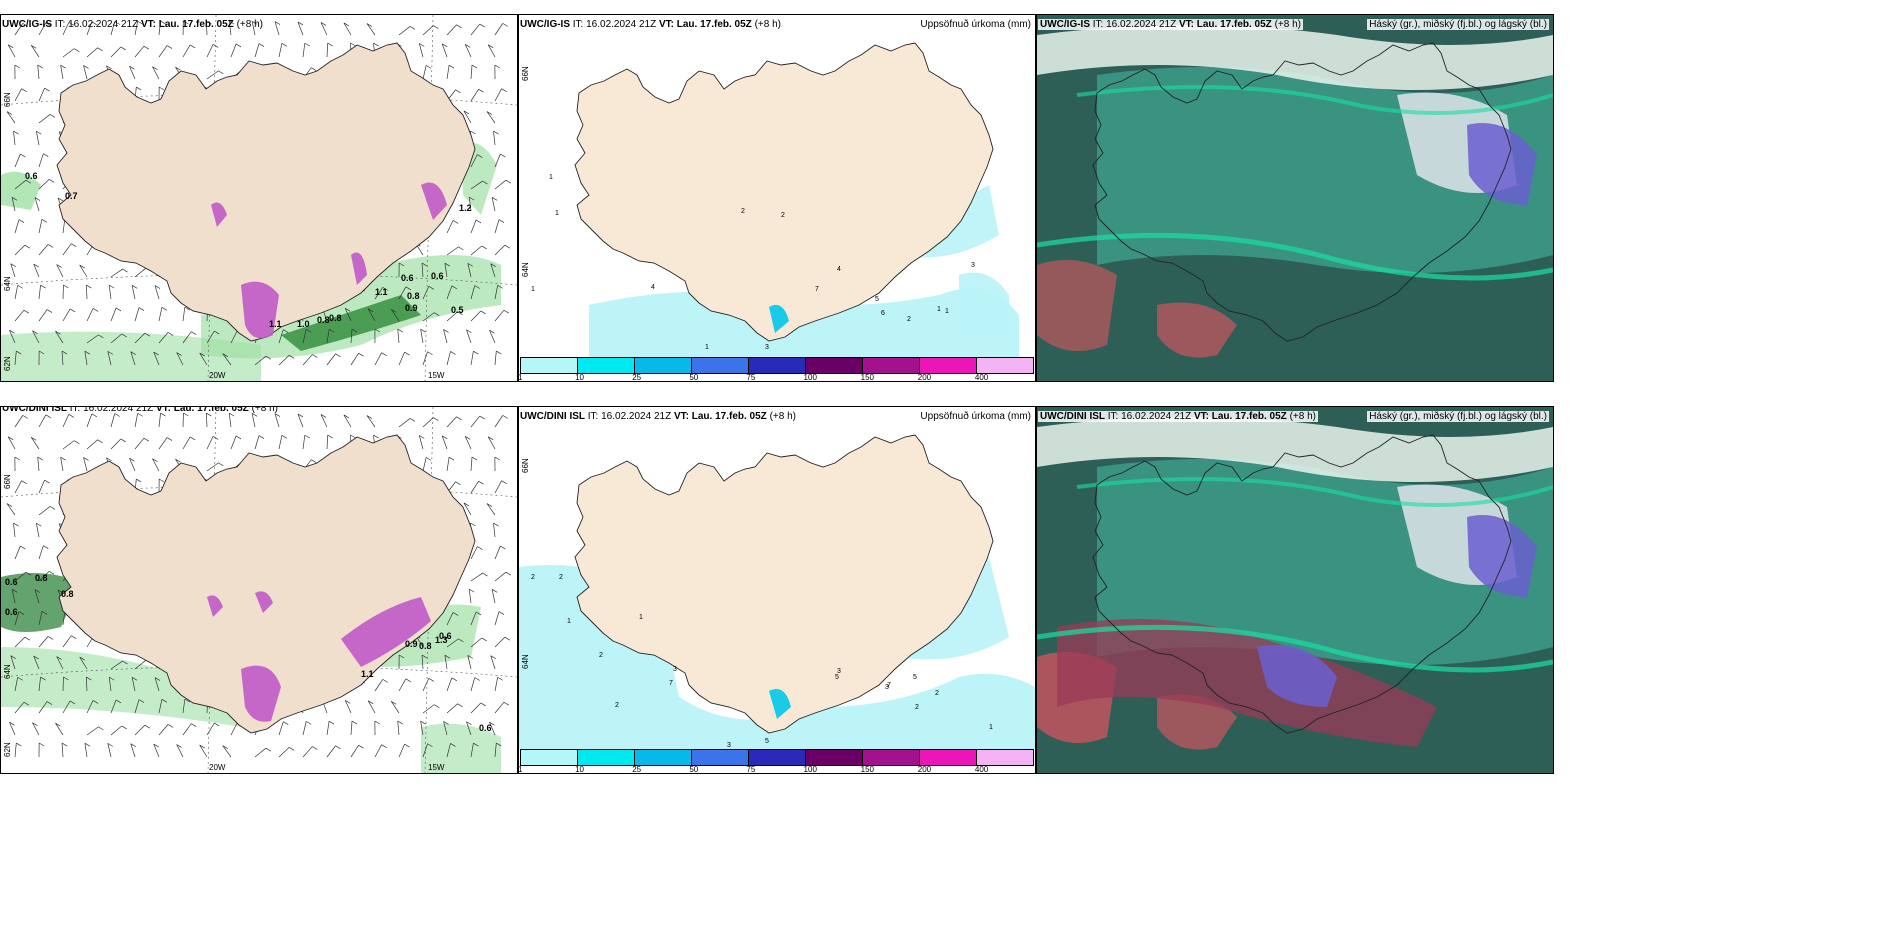 The width and height of the screenshot is (1900, 950). Describe the element at coordinates (520, 769) in the screenshot. I see `colorbar-tick-label: 1` at that location.